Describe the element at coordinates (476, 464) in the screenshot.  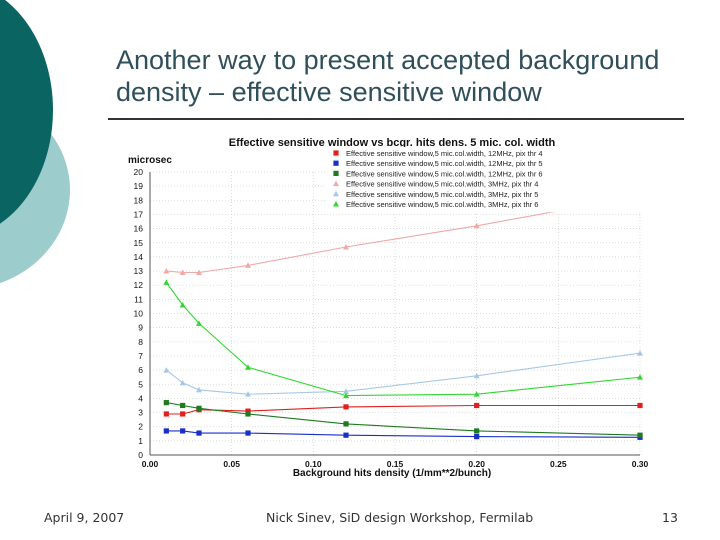
I see `x-tick-label: 0.20` at that location.